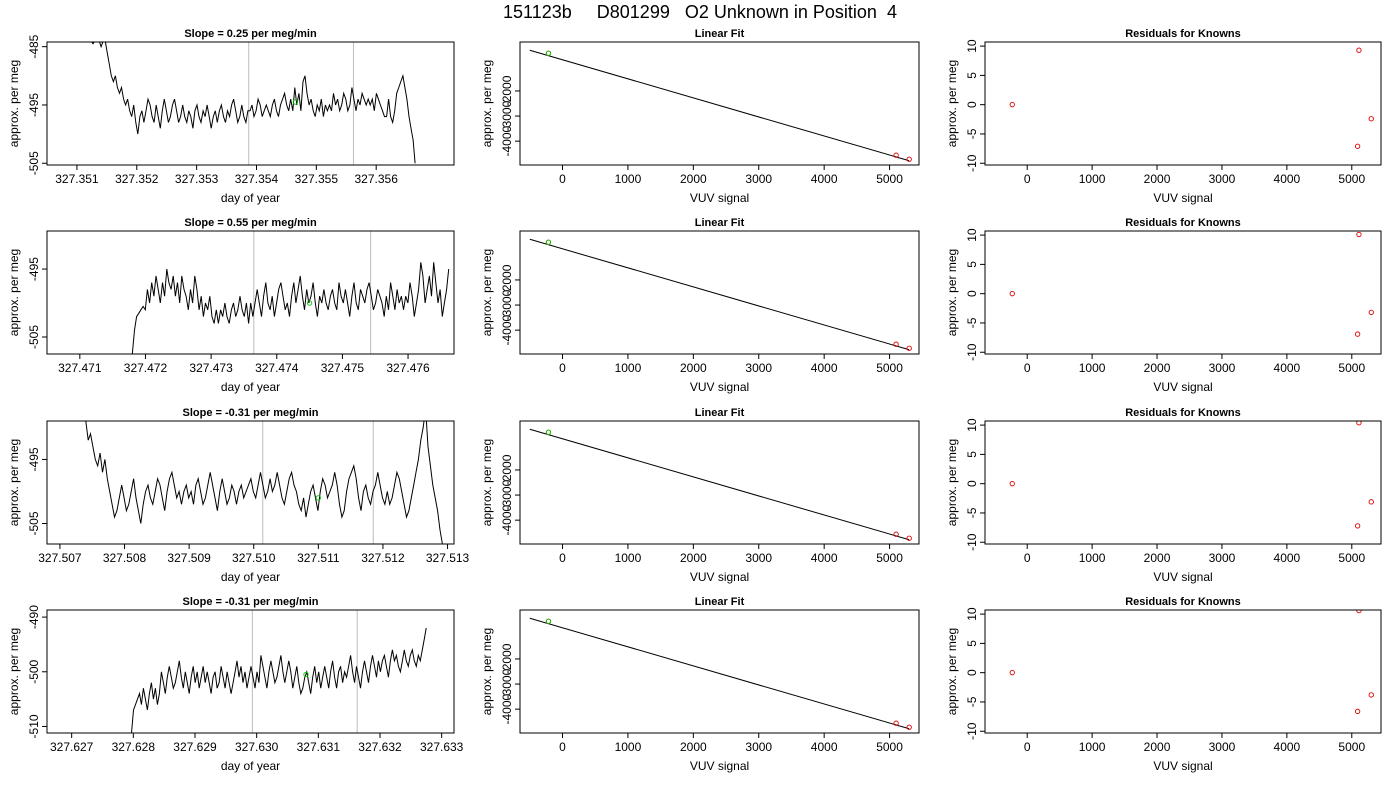  What do you see at coordinates (250, 413) in the screenshot?
I see `panel-title: Slope = -0.31 per meg/min` at bounding box center [250, 413].